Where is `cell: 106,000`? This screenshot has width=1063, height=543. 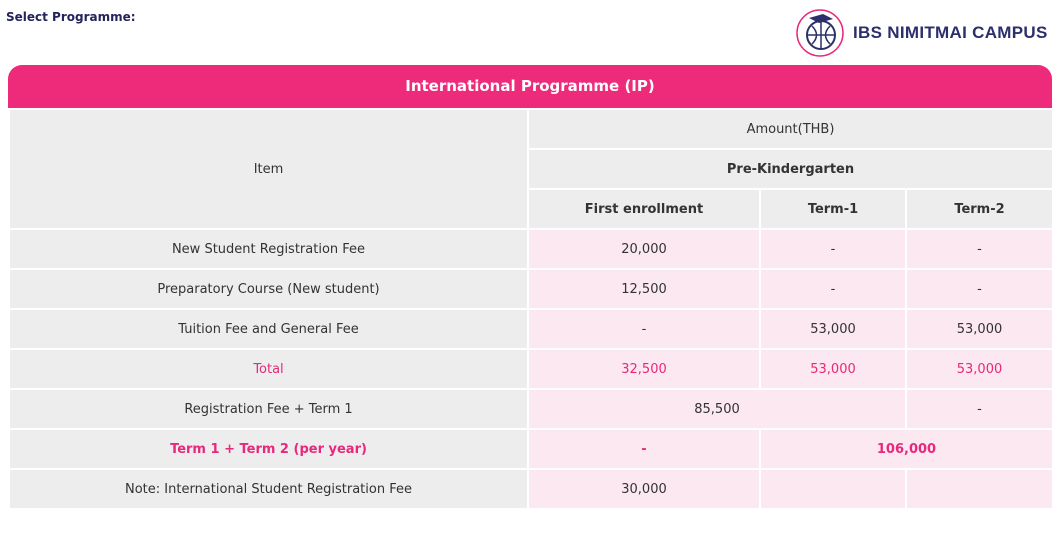
cell: 106,000 is located at coordinates (906, 449).